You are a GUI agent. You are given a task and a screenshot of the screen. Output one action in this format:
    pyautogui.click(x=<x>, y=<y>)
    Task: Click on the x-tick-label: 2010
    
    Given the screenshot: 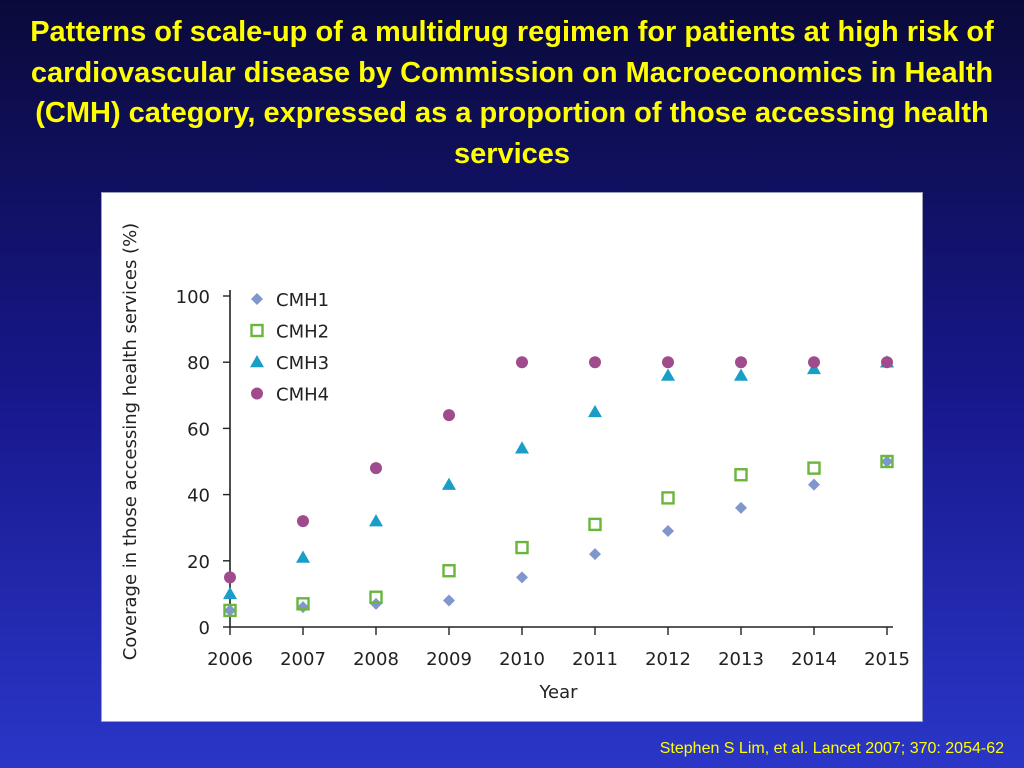 What is the action you would take?
    pyautogui.click(x=522, y=659)
    